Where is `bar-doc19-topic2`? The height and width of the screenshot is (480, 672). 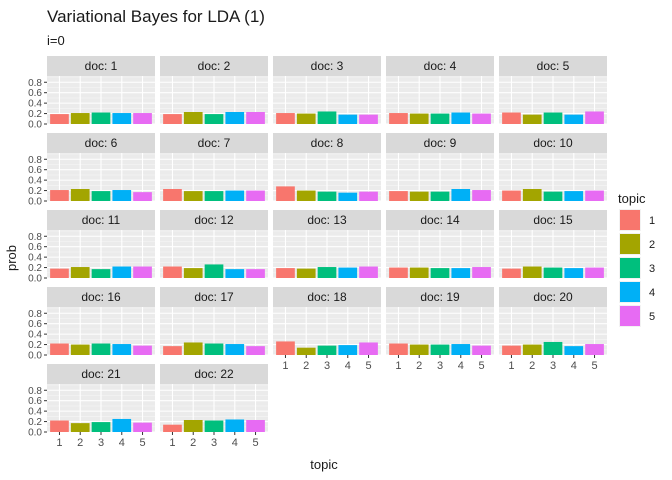 bar-doc19-topic2 is located at coordinates (419, 349).